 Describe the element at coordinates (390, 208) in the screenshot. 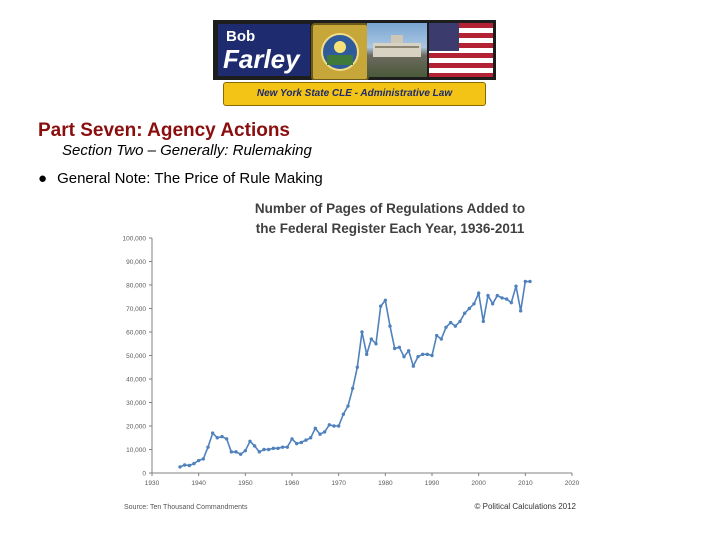

I see `chart-title-line-1: Number of Pages of Regulations Added to` at that location.